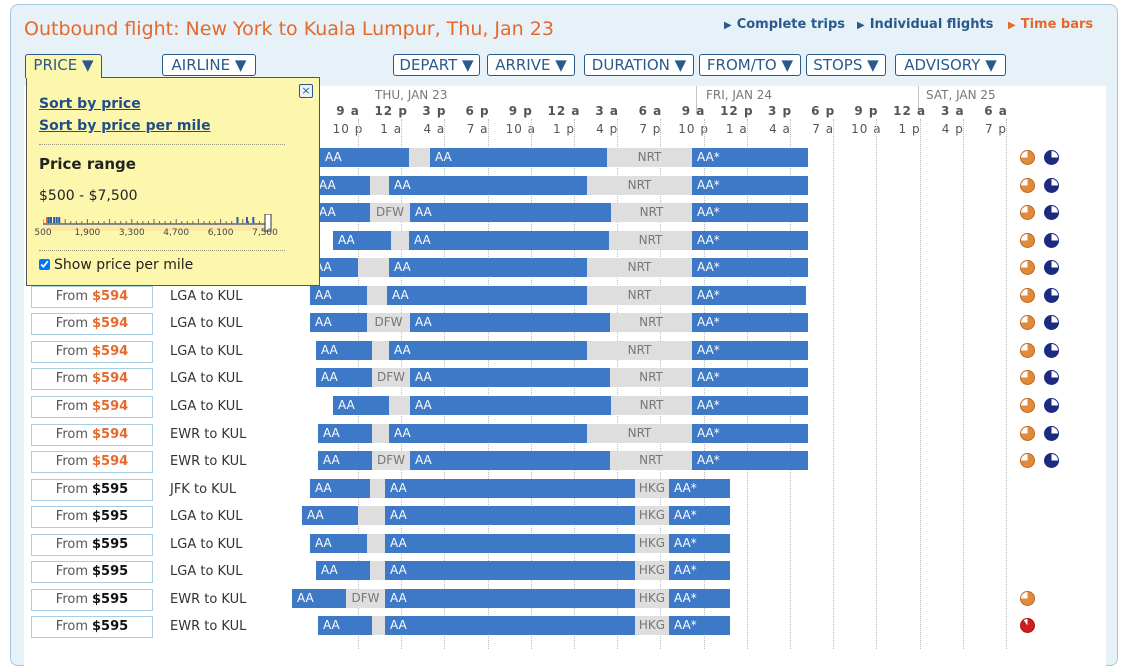 This screenshot has height=666, width=1128. What do you see at coordinates (784, 24) in the screenshot?
I see `complete-trips-link: ▶ Complete trips` at bounding box center [784, 24].